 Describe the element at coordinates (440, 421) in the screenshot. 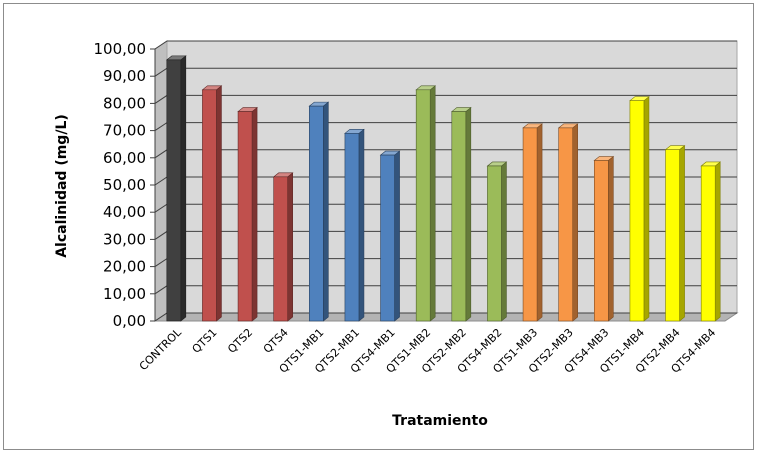

I see `x-axis-label: Tratamiento` at that location.